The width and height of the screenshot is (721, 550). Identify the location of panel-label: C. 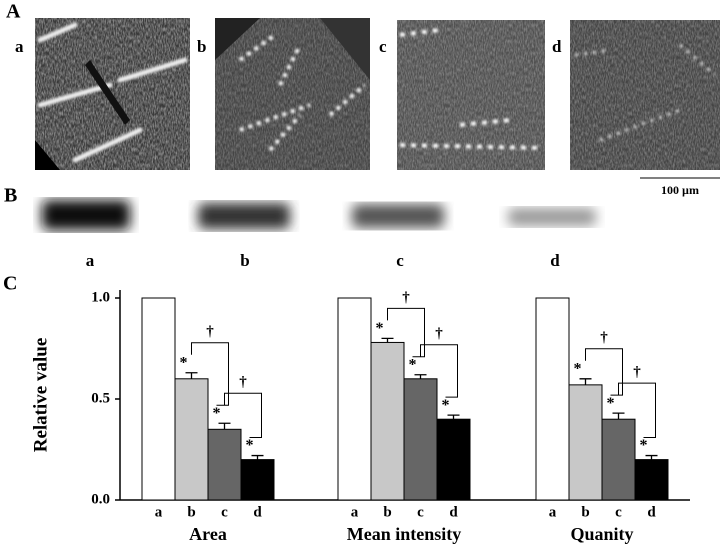
(10, 284).